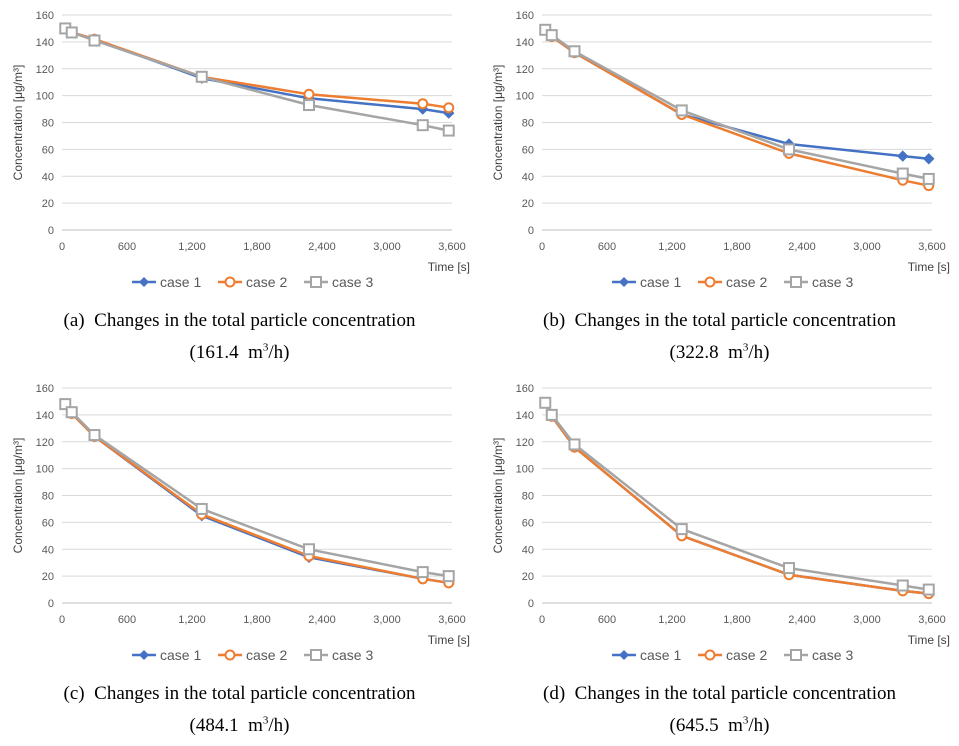 The height and width of the screenshot is (746, 959). I want to click on y-tick-label-c-3: 60, so click(48, 523).